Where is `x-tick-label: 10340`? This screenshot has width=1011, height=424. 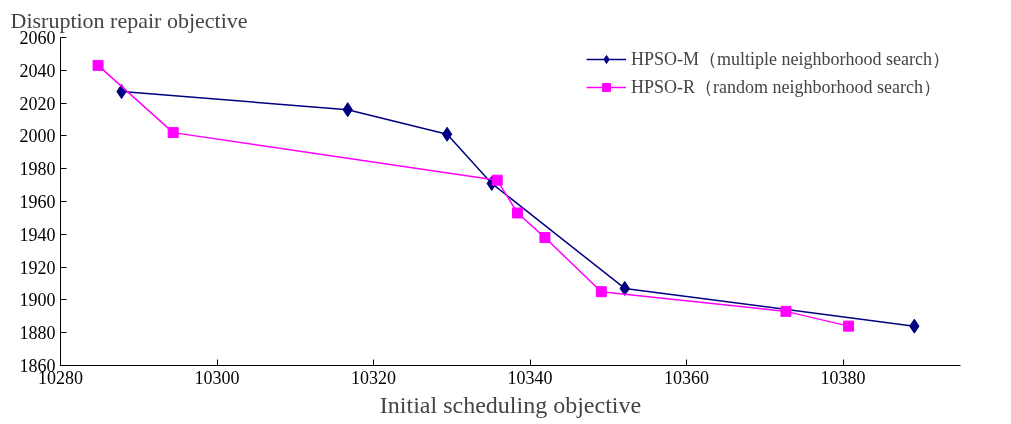
x-tick-label: 10340 is located at coordinates (530, 377).